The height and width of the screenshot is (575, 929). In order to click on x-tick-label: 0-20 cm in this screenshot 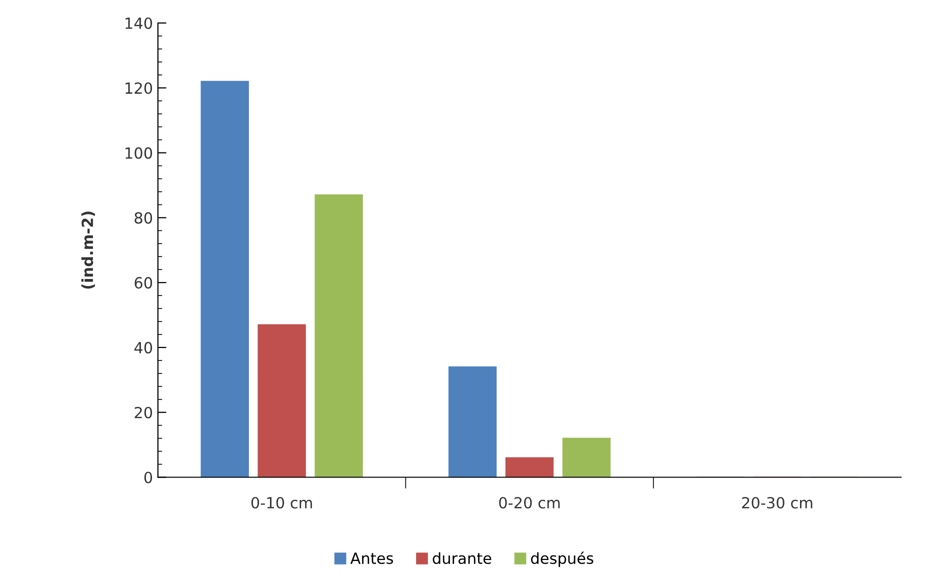, I will do `click(529, 502)`.